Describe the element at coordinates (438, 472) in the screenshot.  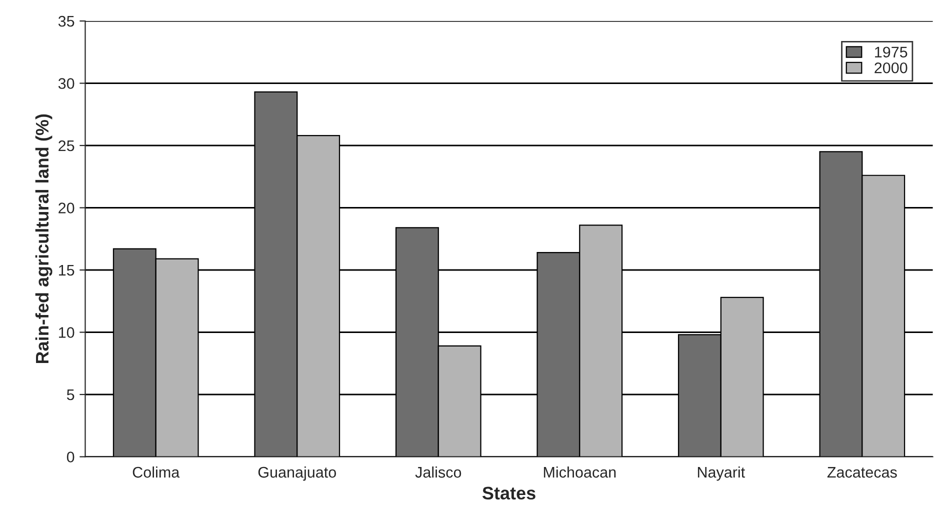
I see `x-tick-label: Jalisco` at that location.